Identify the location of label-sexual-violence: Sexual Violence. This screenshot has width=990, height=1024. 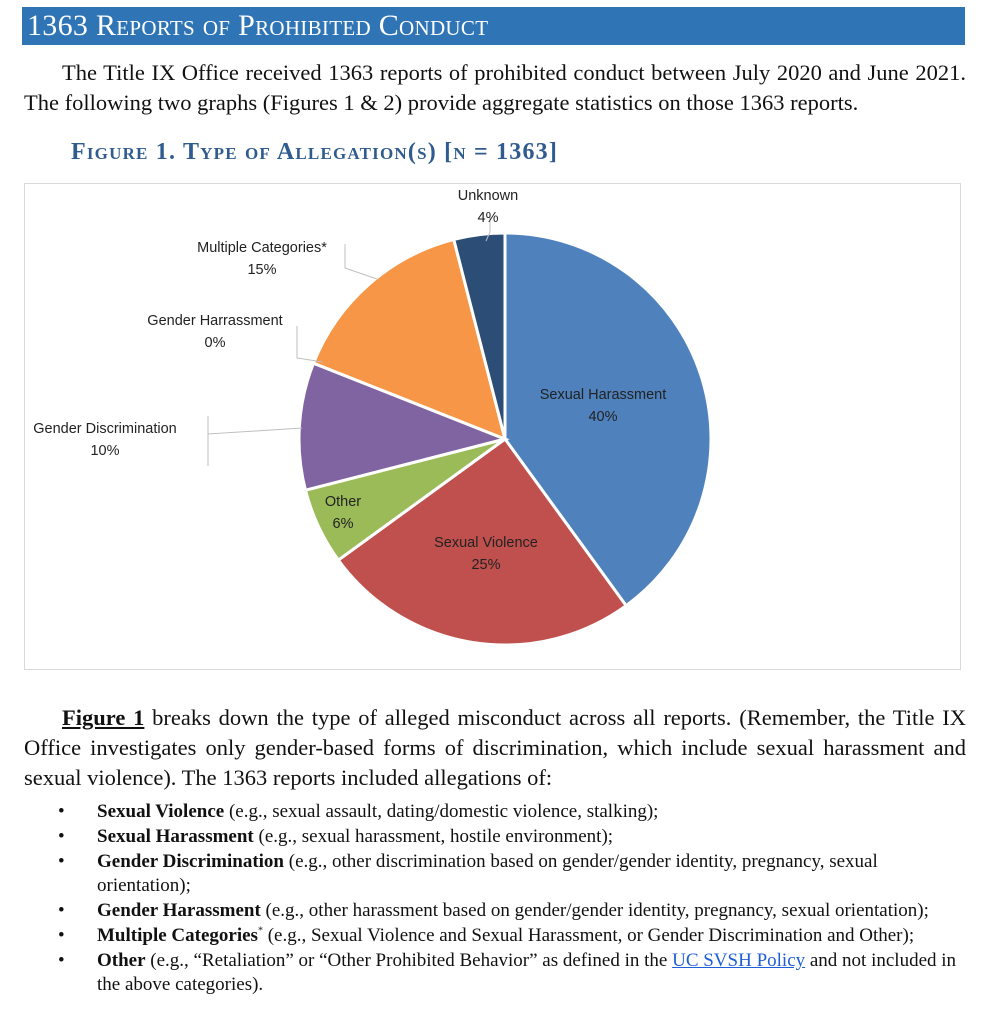
(486, 543).